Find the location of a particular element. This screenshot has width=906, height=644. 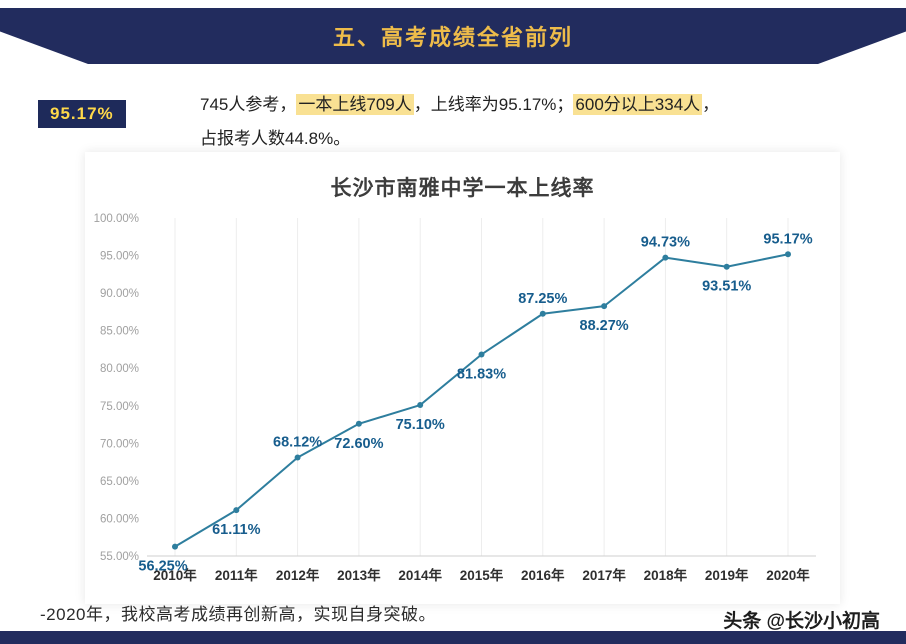

bottom-bar is located at coordinates (453, 637).